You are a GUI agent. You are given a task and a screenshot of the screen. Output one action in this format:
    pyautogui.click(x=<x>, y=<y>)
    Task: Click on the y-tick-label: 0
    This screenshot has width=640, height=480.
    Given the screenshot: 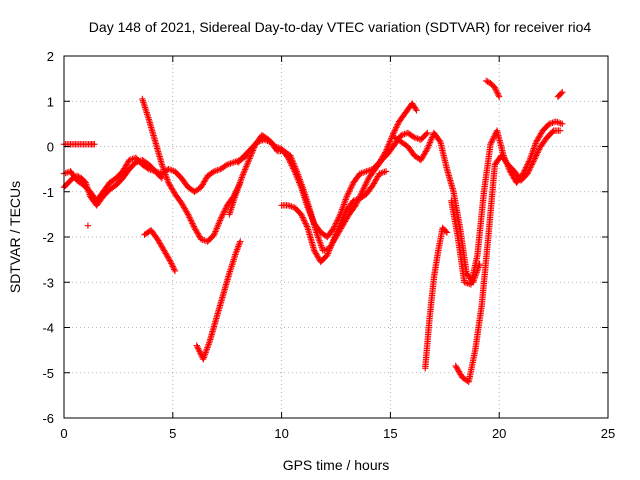 What is the action you would take?
    pyautogui.click(x=50, y=147)
    